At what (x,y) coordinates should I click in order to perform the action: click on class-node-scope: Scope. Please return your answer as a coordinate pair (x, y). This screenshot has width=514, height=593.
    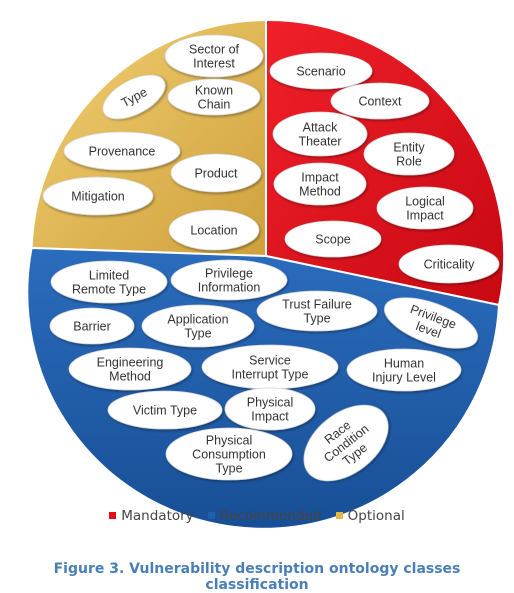
    Looking at the image, I should click on (333, 239).